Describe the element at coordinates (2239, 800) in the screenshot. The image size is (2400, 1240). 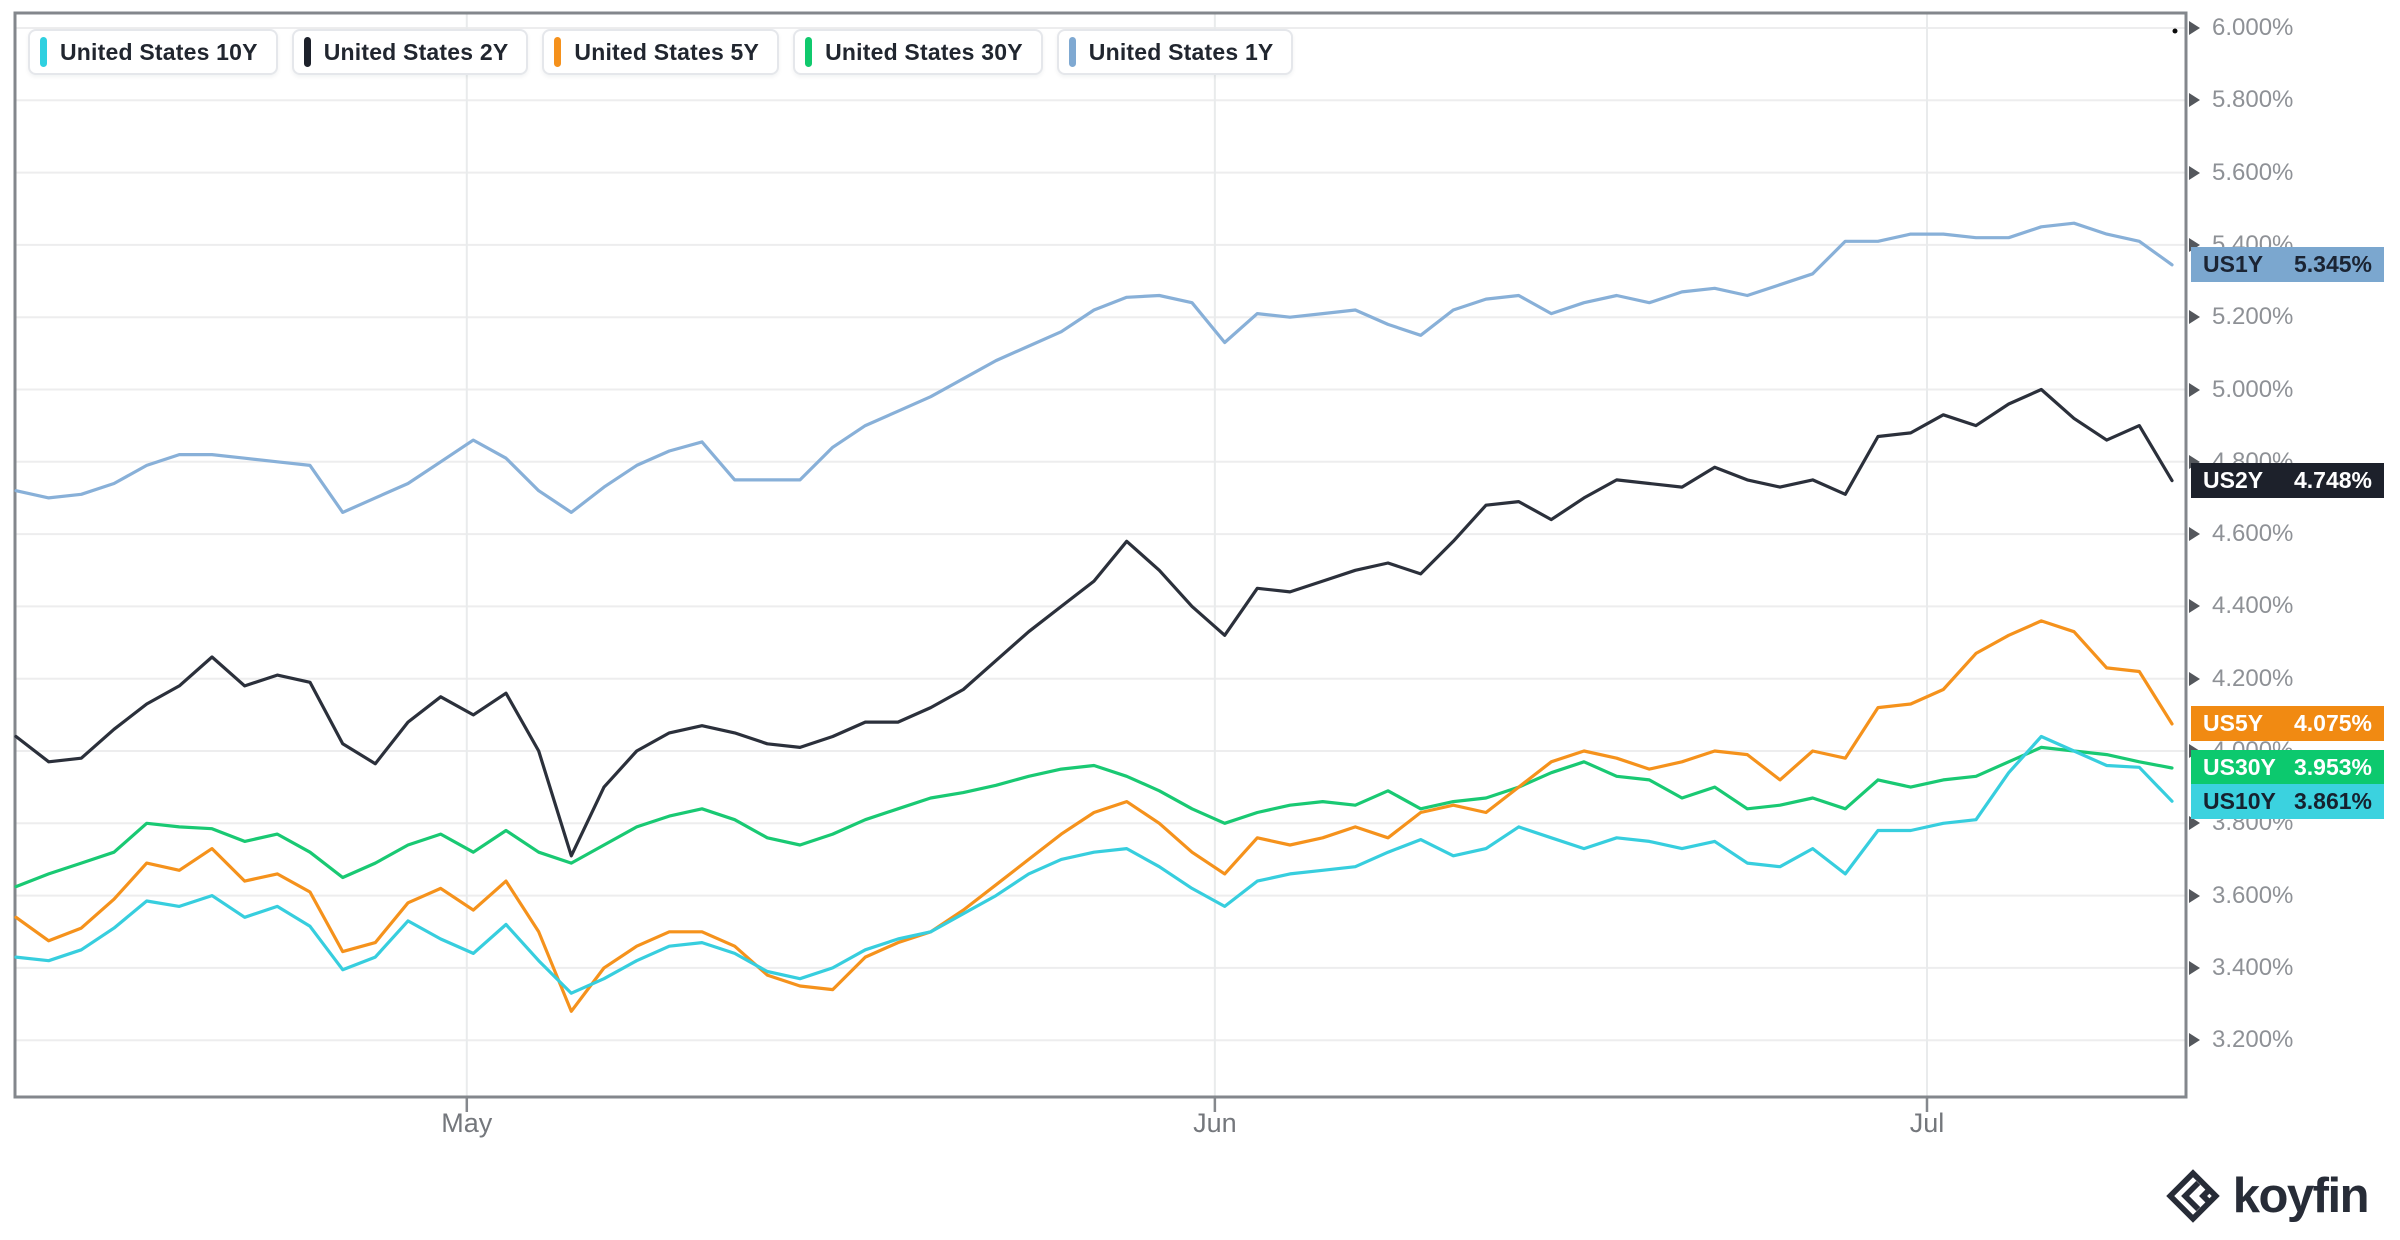
I see `badge-label: US10Y` at that location.